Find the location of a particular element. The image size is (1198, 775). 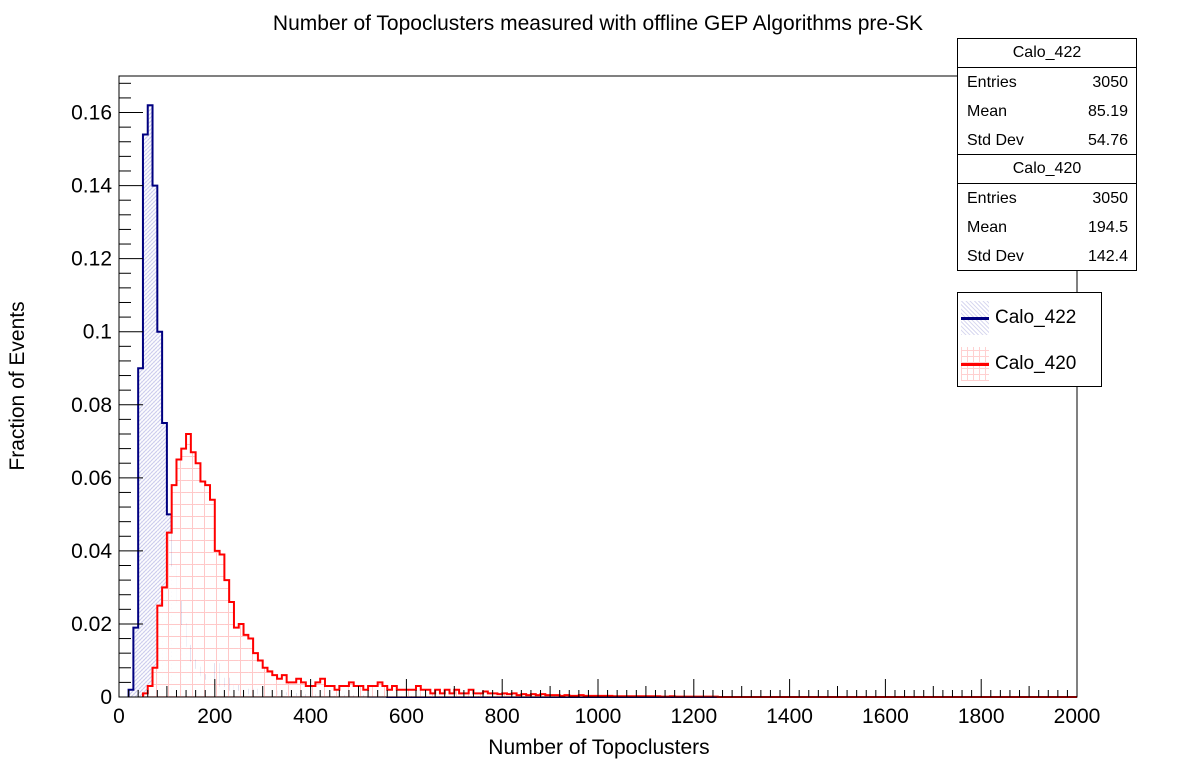

stats-label: Mean is located at coordinates (987, 111).